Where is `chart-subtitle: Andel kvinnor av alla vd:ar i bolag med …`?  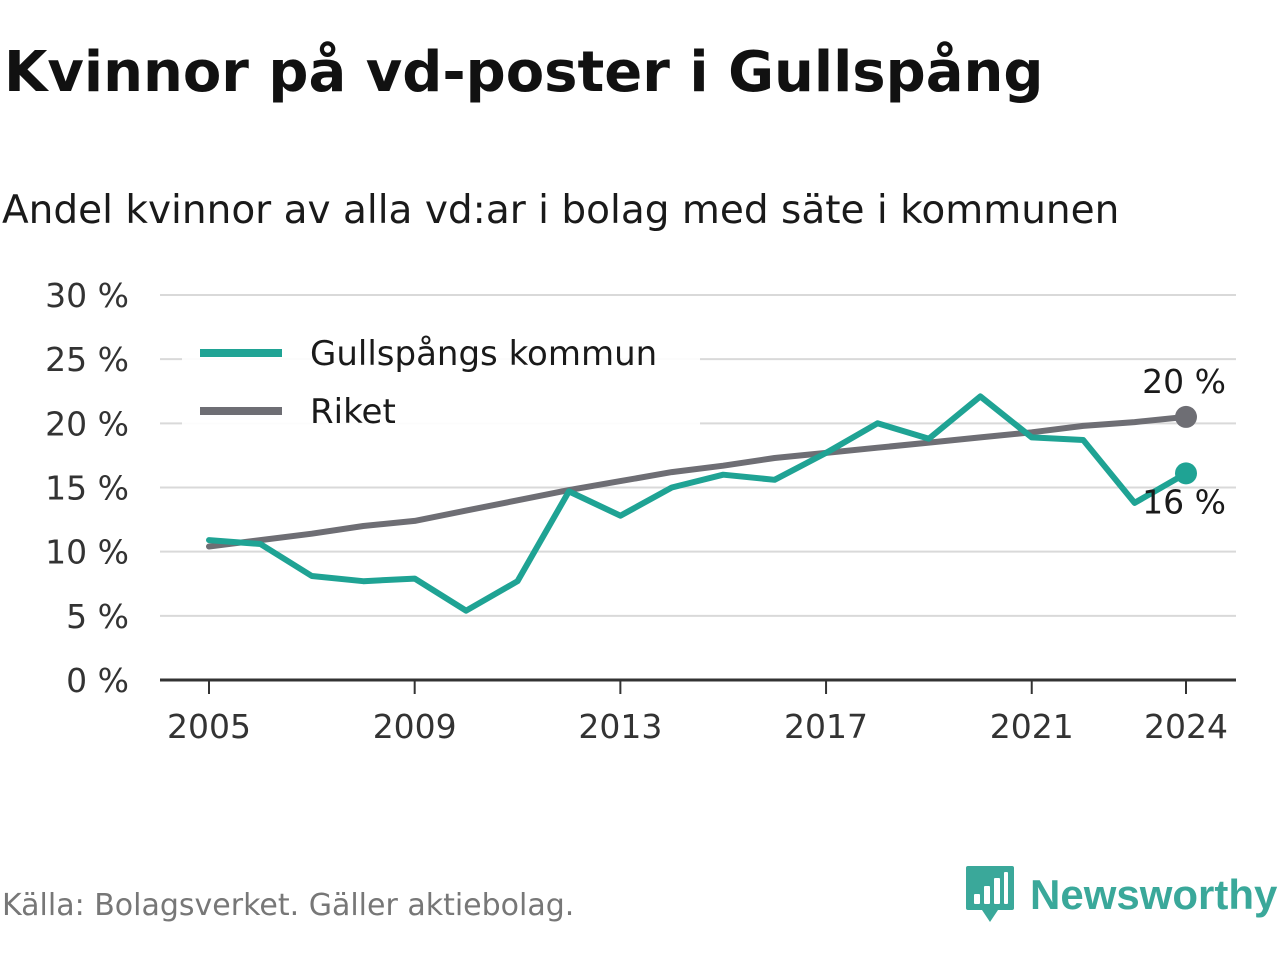
chart-subtitle: Andel kvinnor av alla vd:ar i bolag med … is located at coordinates (561, 210).